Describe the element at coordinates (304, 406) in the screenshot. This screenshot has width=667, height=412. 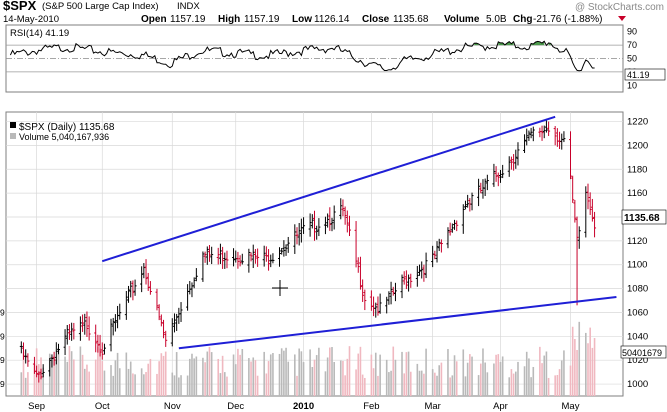
I see `date-axis: Sep Oct Nov Dec 2010 Feb Mar Apr May` at that location.